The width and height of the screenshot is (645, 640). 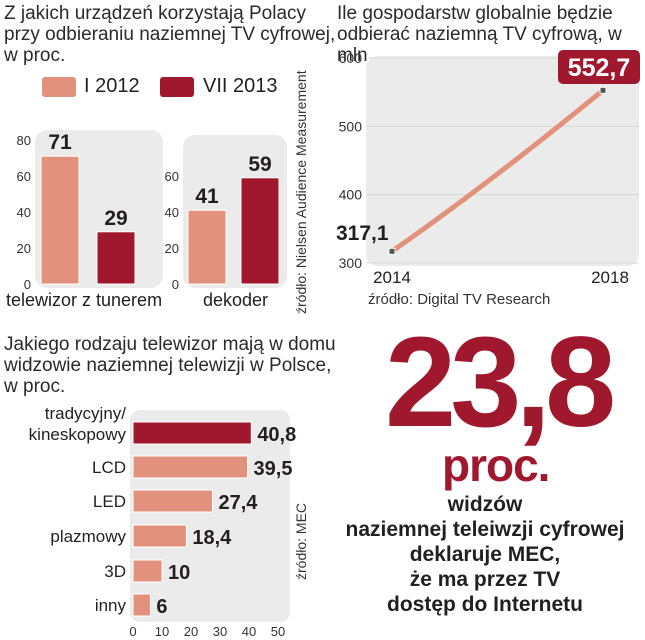 What do you see at coordinates (84, 300) in the screenshot?
I see `category-label: telewizor z tunerem` at bounding box center [84, 300].